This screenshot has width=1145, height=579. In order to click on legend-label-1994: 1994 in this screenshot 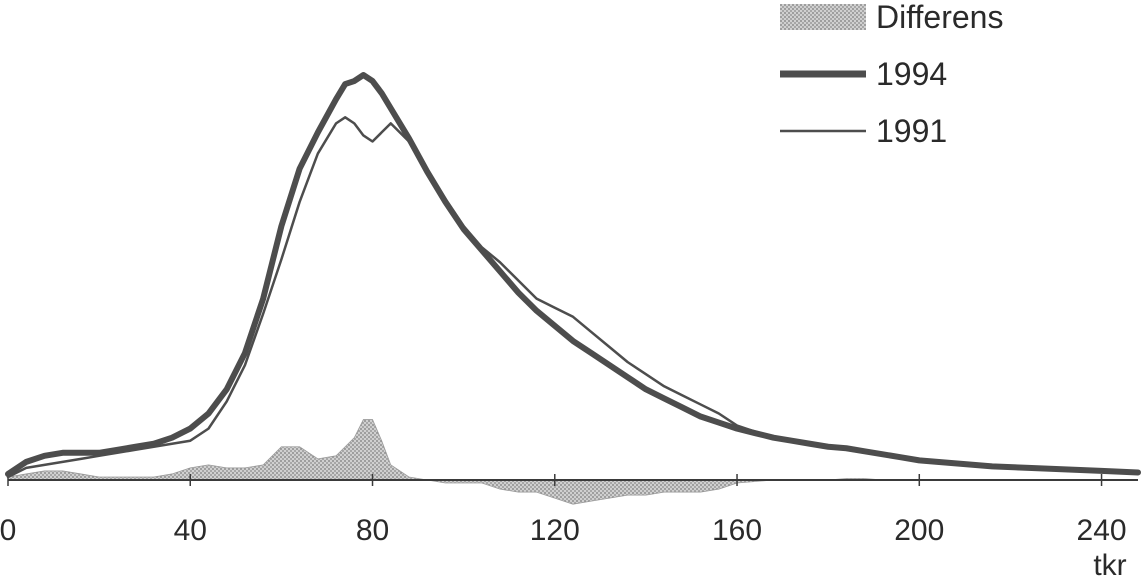, I will do `click(911, 74)`.